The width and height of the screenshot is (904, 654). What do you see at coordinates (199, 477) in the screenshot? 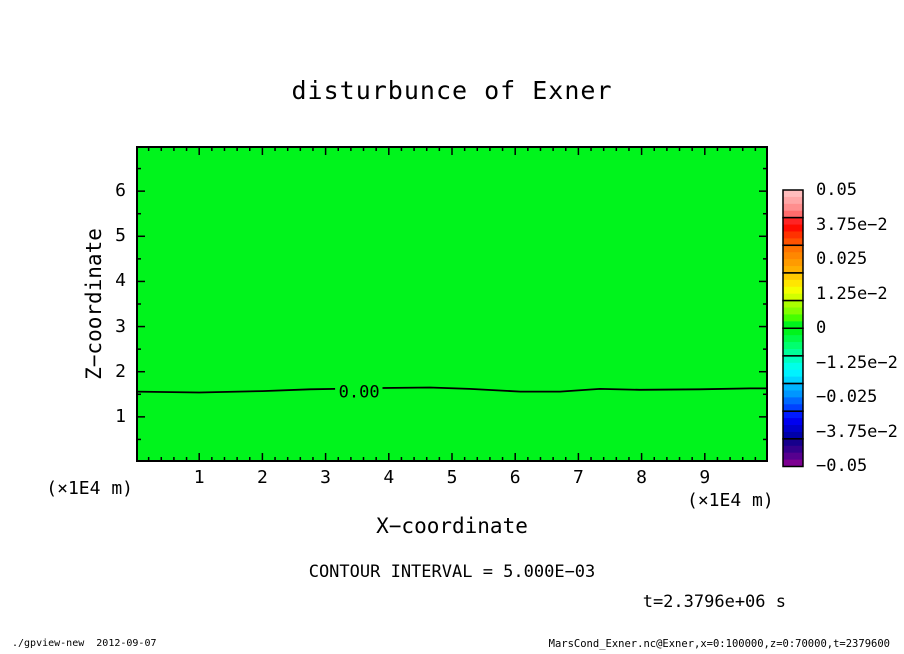
I see `x-tick-label: 1` at bounding box center [199, 477].